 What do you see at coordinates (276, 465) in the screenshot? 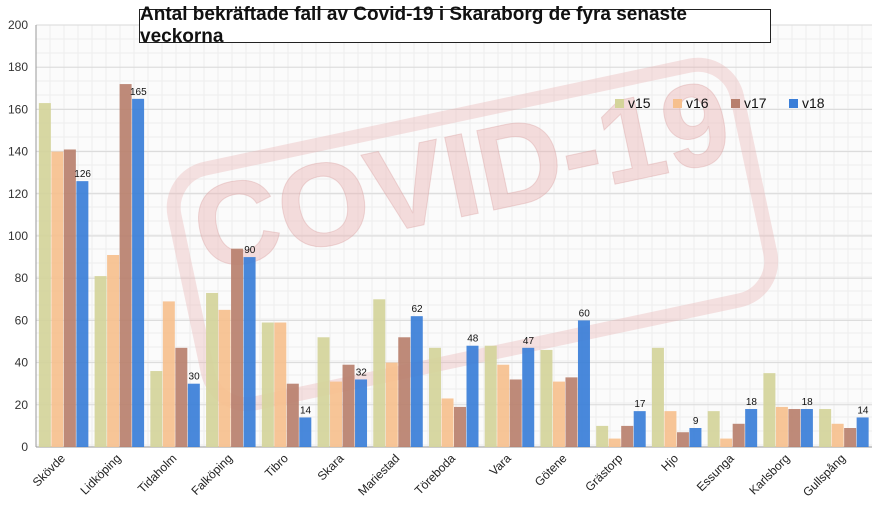
I see `x-tick-label: Tibro` at bounding box center [276, 465].